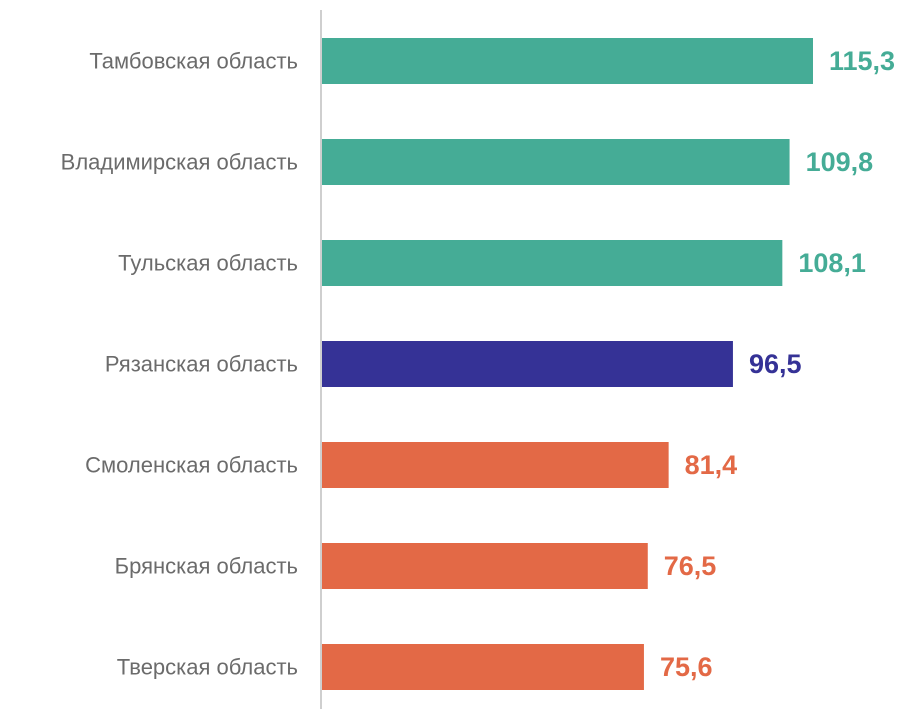 The image size is (912, 709). Describe the element at coordinates (840, 162) in the screenshot. I see `value-label: 109,8` at that location.